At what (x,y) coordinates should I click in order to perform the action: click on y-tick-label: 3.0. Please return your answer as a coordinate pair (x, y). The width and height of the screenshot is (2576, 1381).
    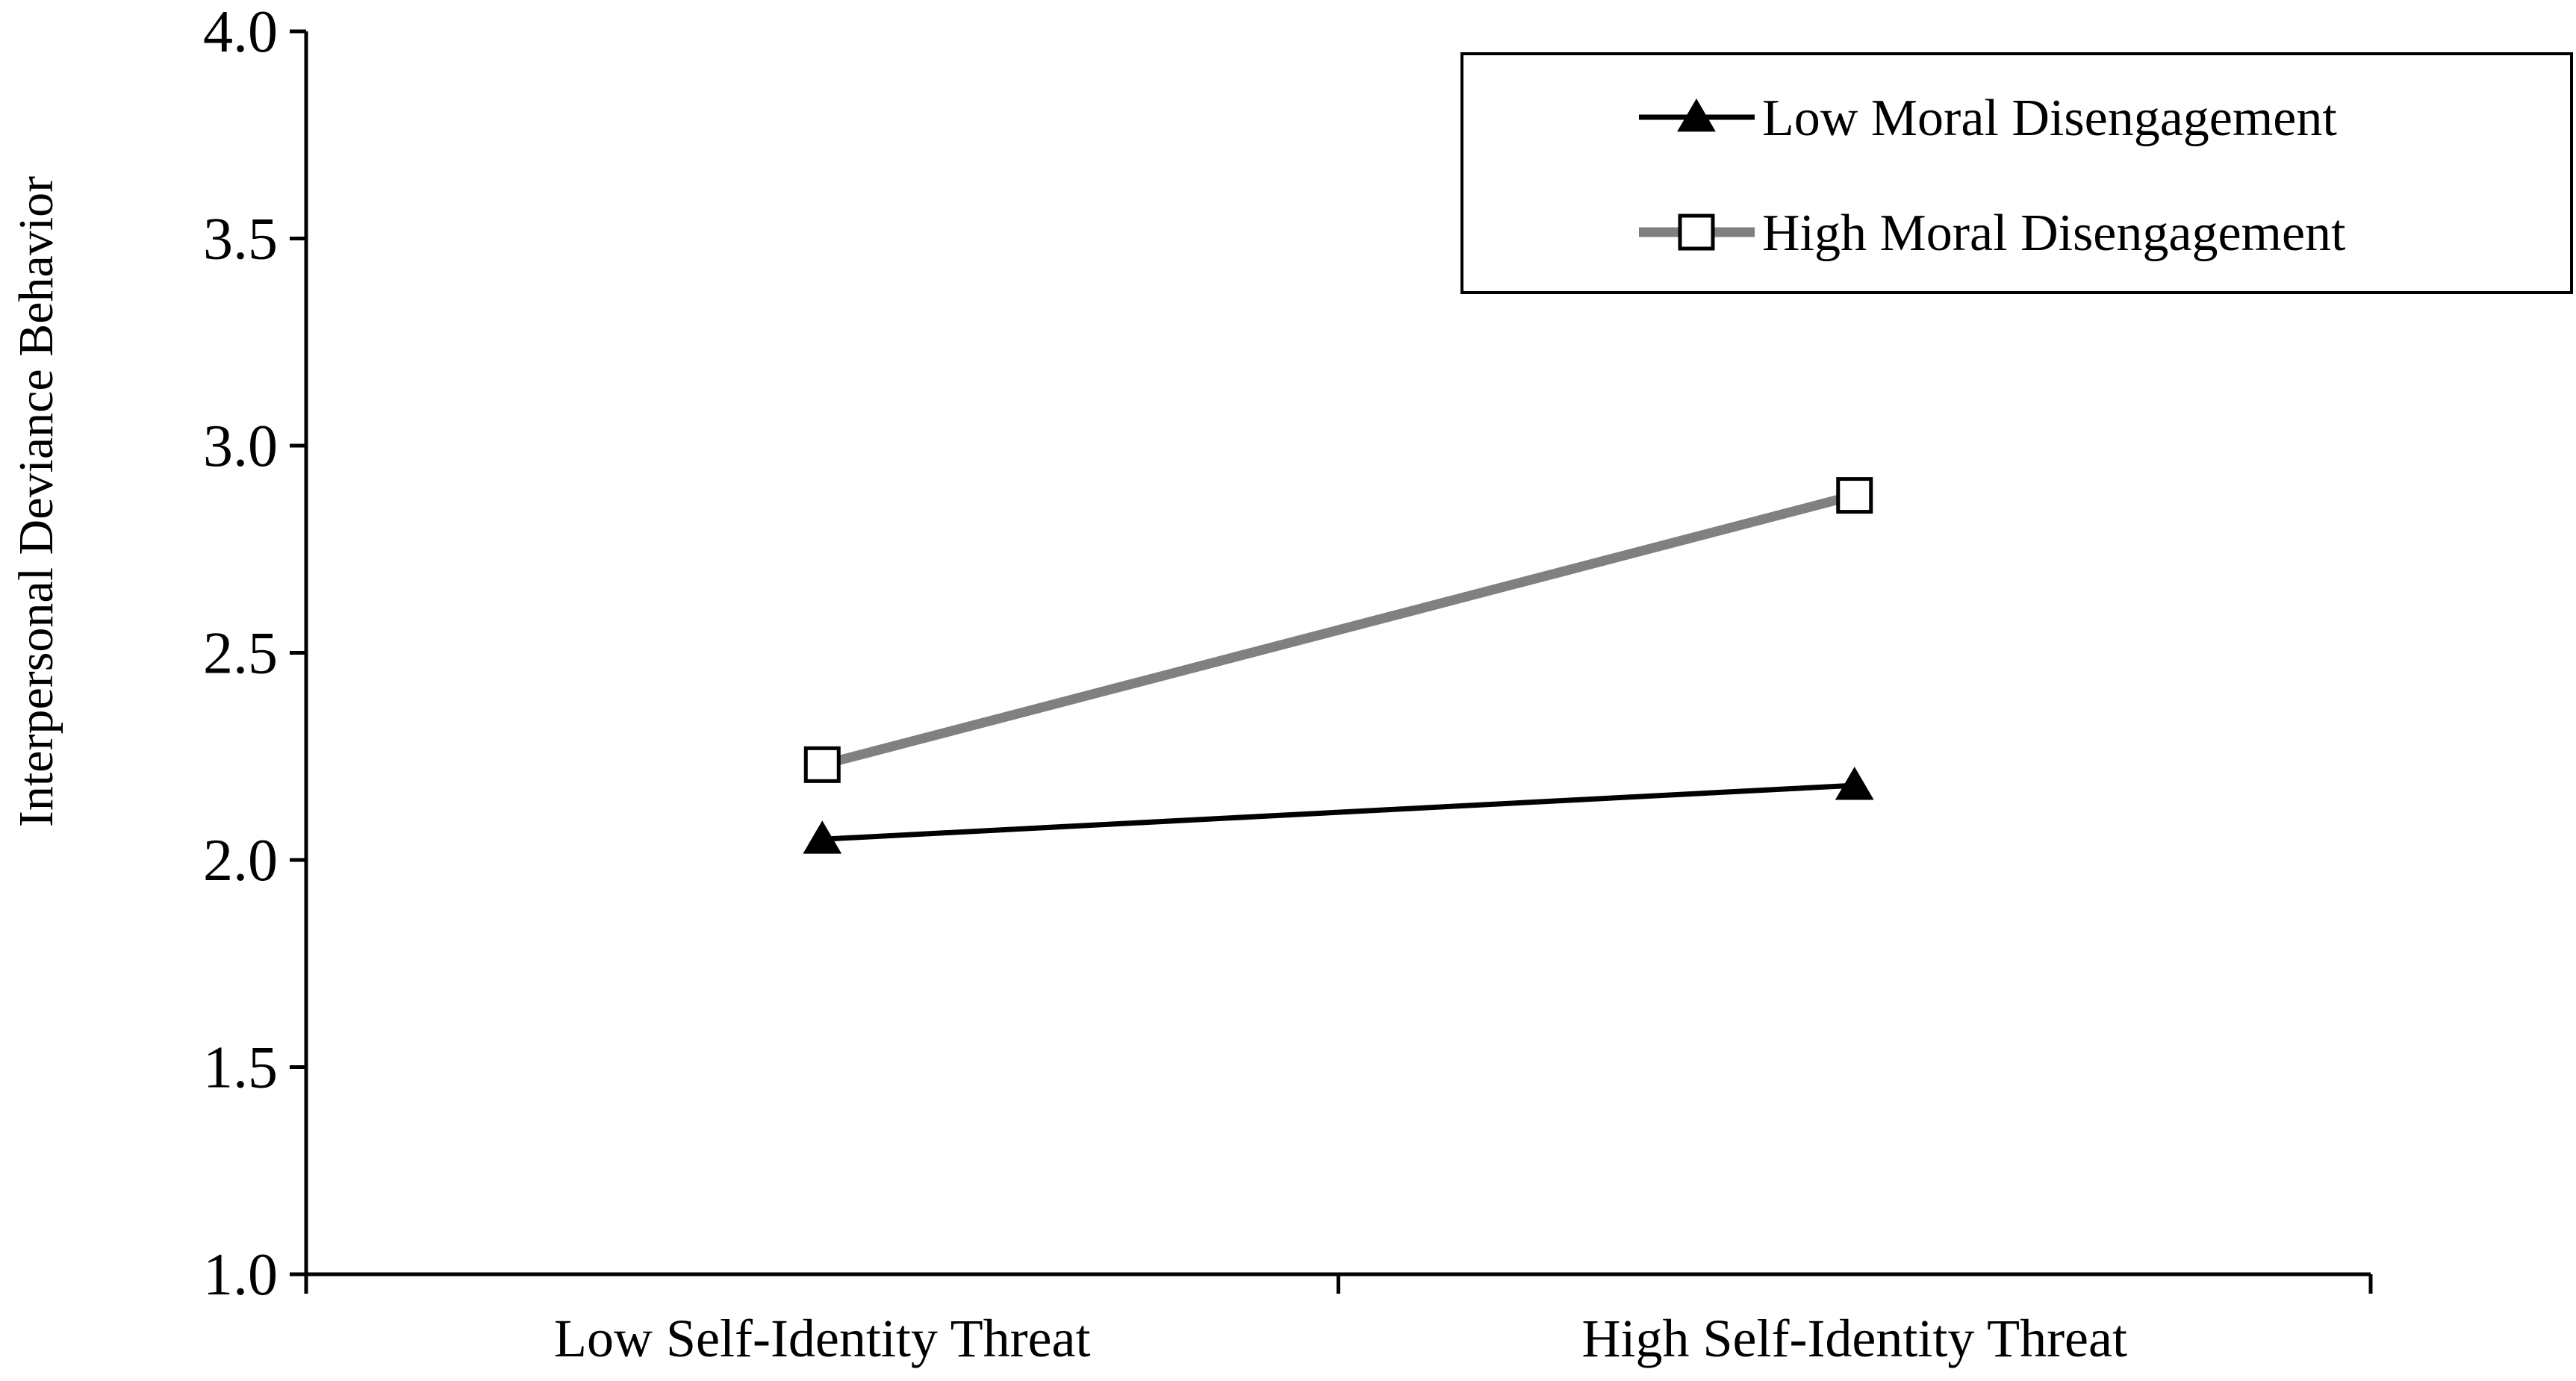
    Looking at the image, I should click on (240, 447).